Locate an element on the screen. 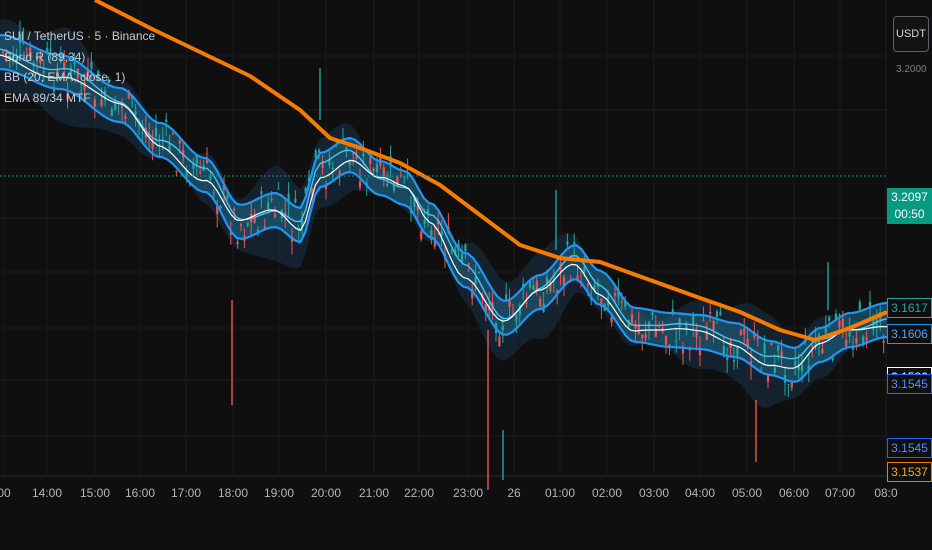 This screenshot has height=550, width=932. x-tick-label: 26 is located at coordinates (514, 493).